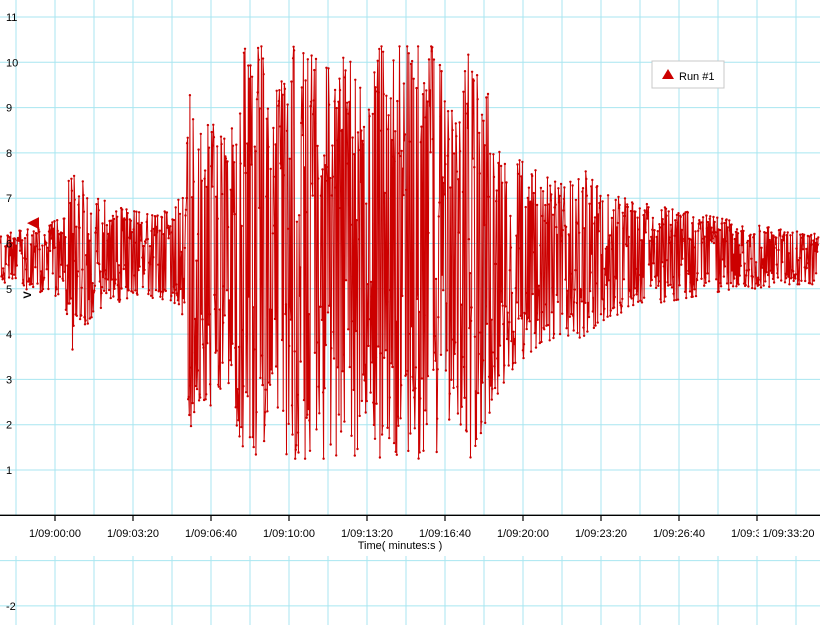 This screenshot has height=625, width=820. What do you see at coordinates (445, 534) in the screenshot?
I see `svg-text: 1/09:16:40` at bounding box center [445, 534].